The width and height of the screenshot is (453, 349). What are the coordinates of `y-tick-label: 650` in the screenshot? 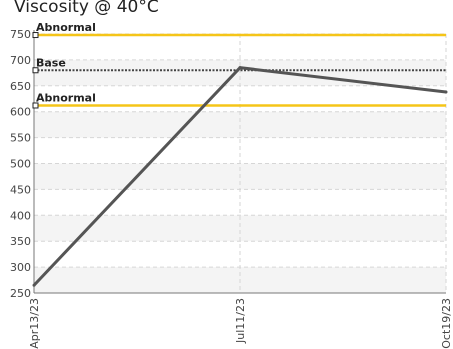 It's located at (20, 86).